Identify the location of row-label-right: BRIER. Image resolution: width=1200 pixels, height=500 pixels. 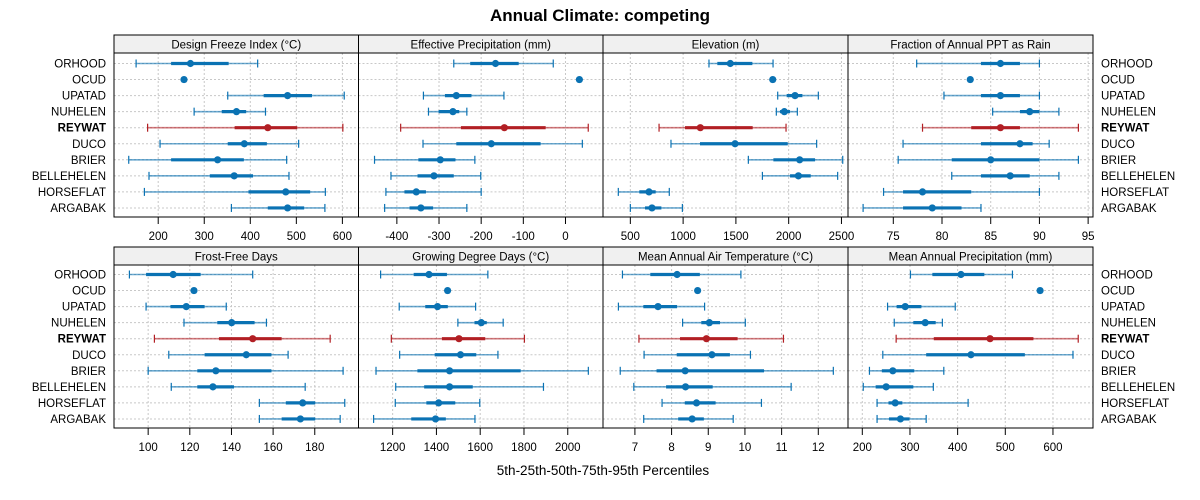
(1118, 372).